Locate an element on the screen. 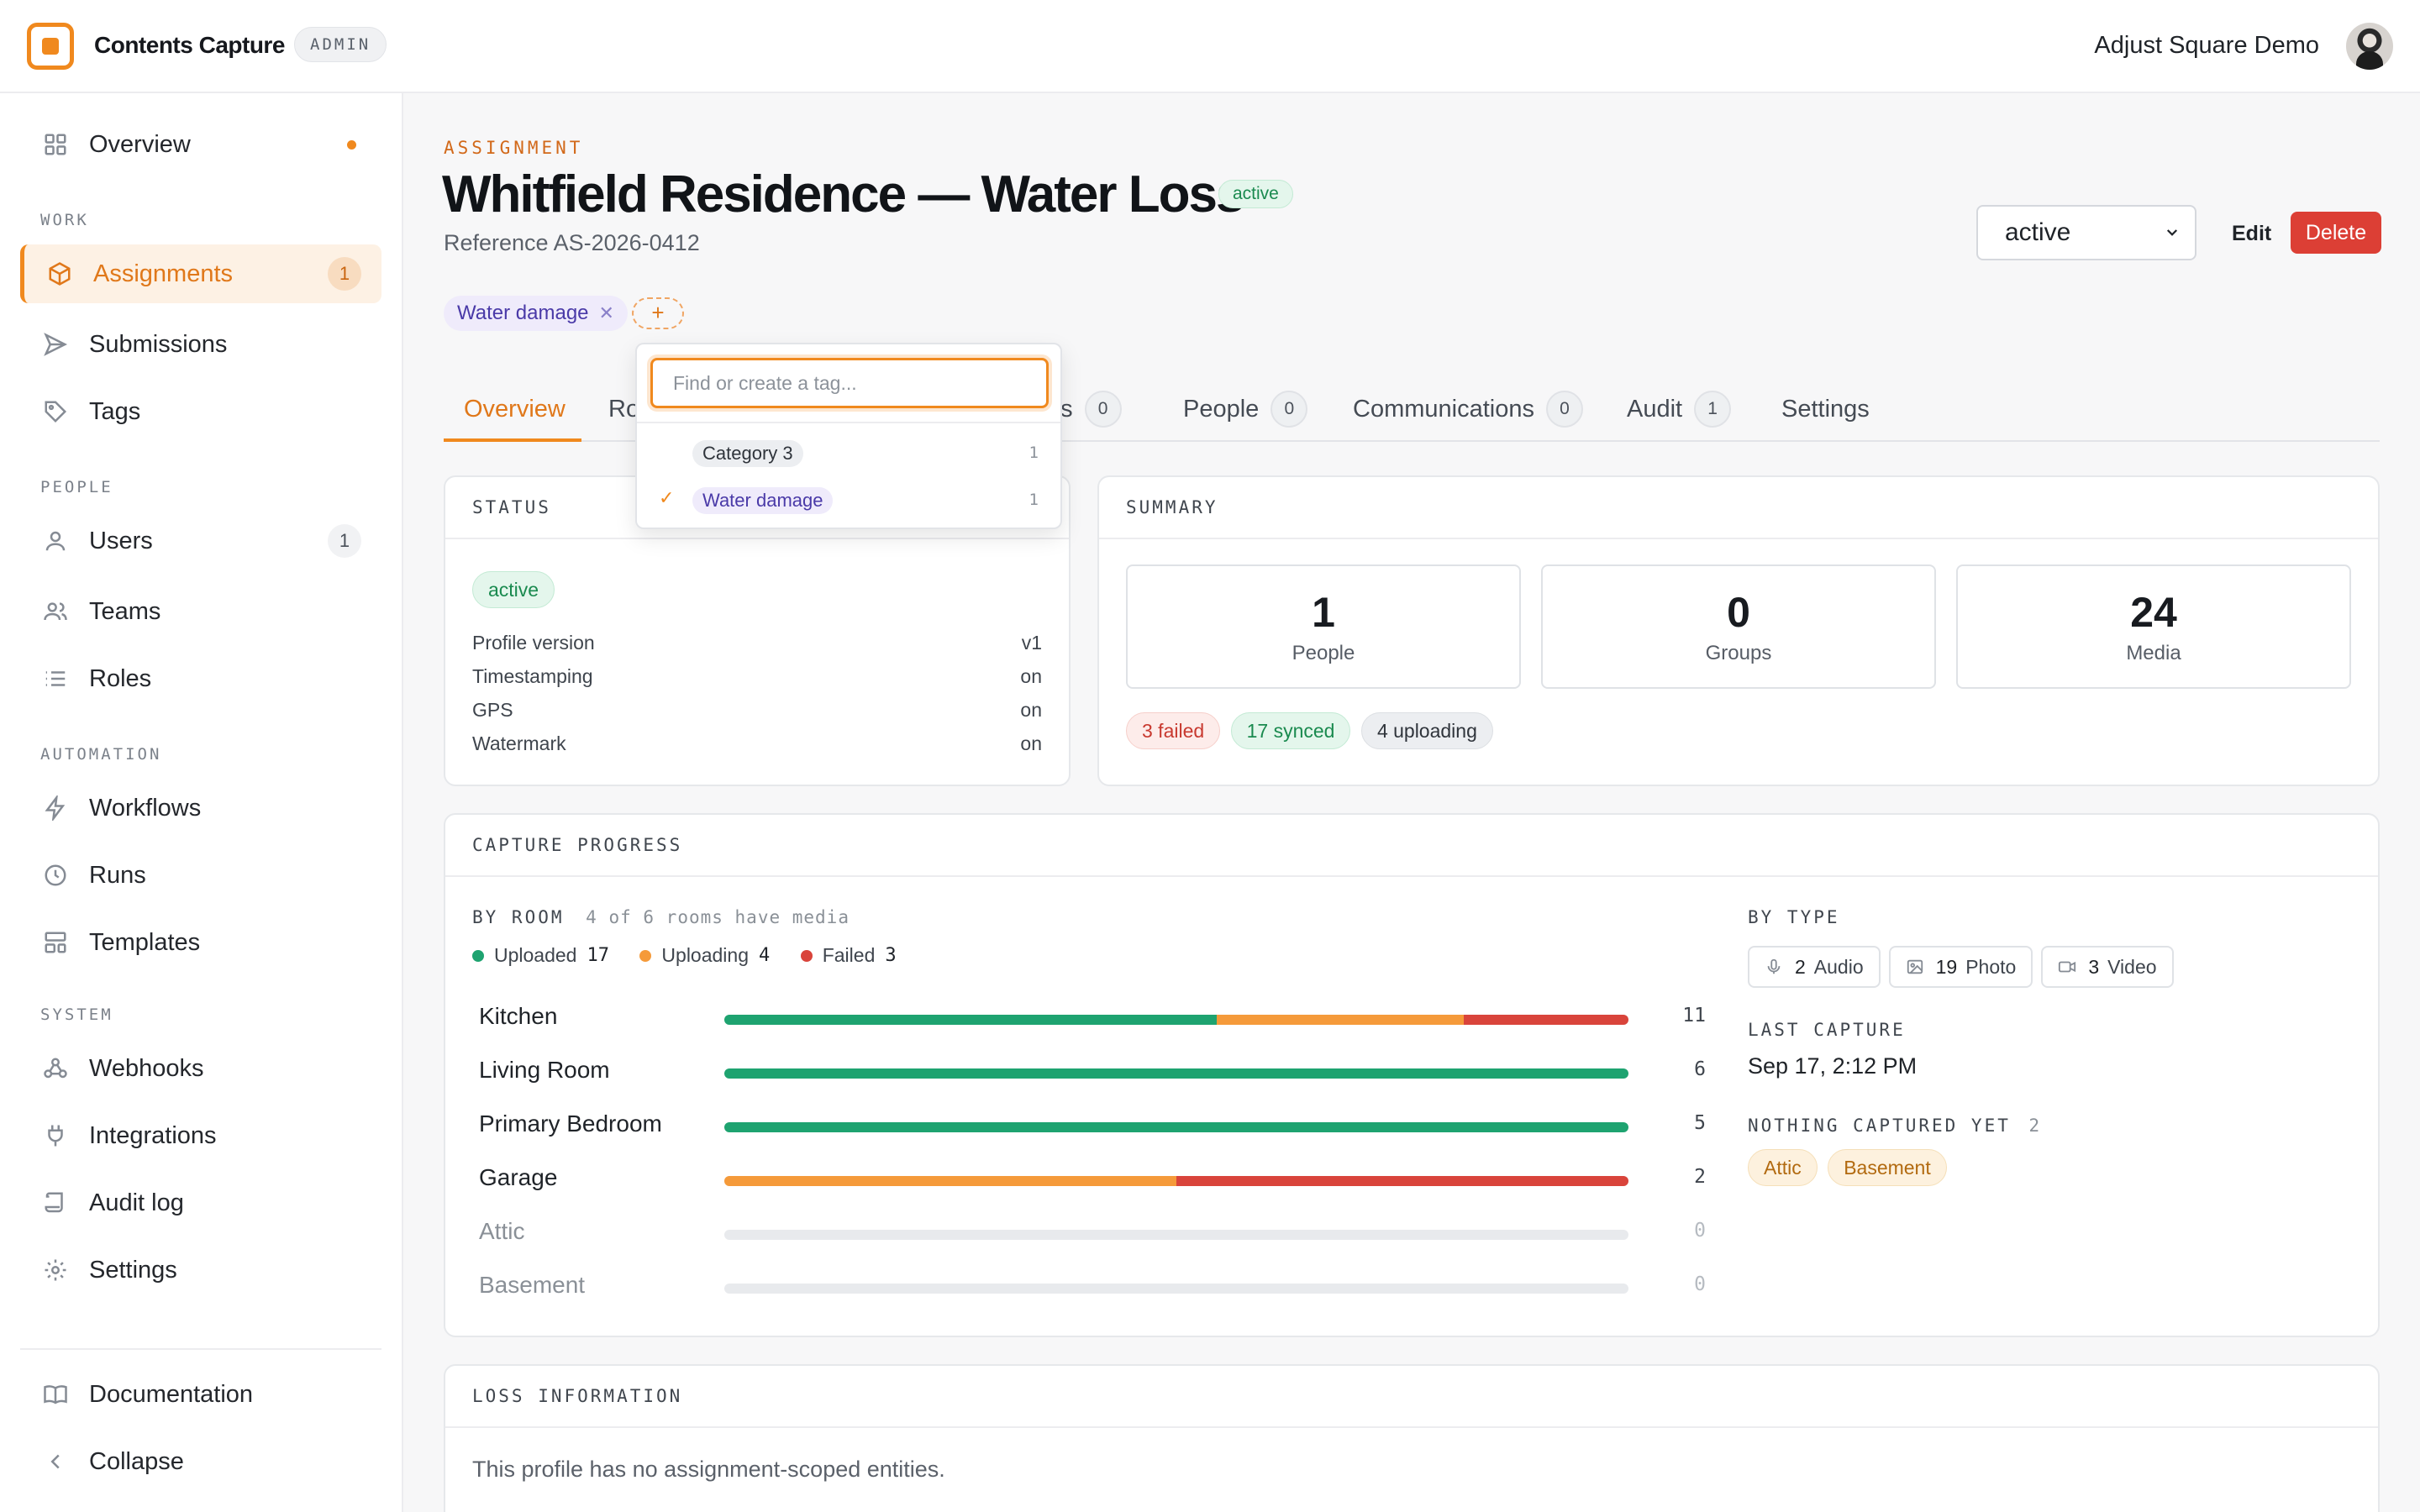 Image resolution: width=2420 pixels, height=1512 pixels. tab-rooms: Ro is located at coordinates (623, 409).